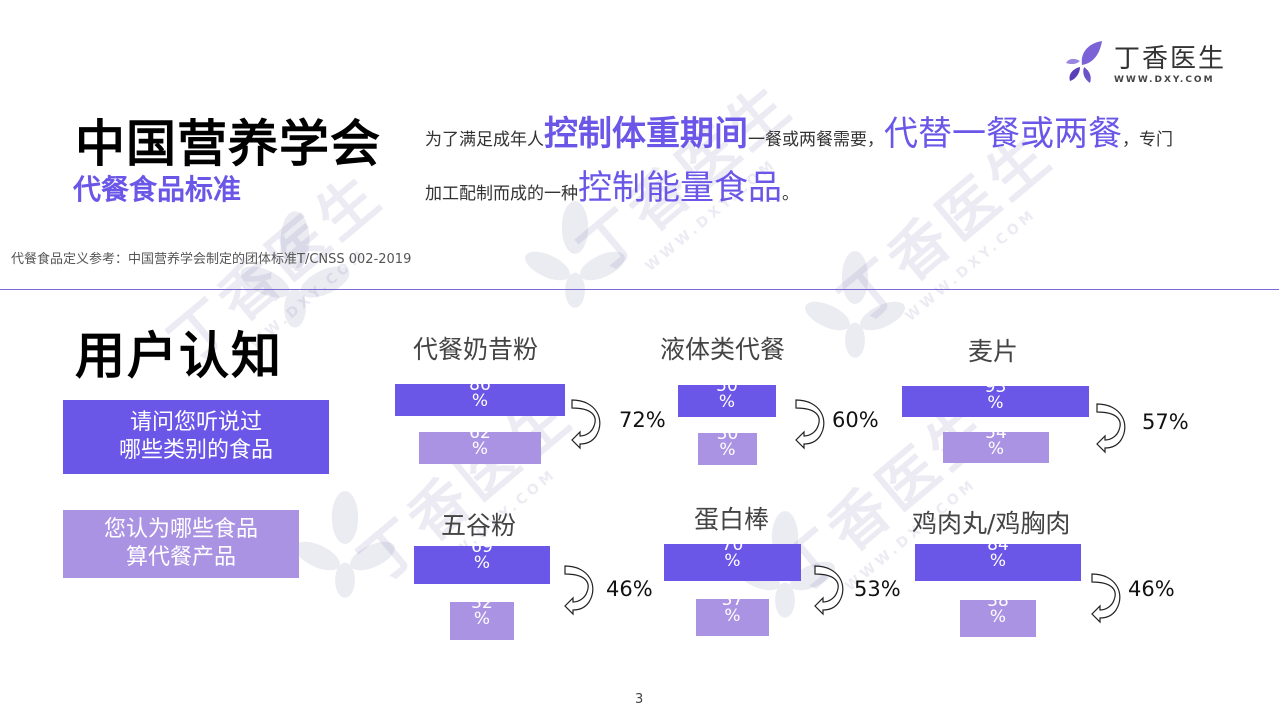 This screenshot has width=1279, height=719. I want to click on bar-considered: 54%, so click(996, 447).